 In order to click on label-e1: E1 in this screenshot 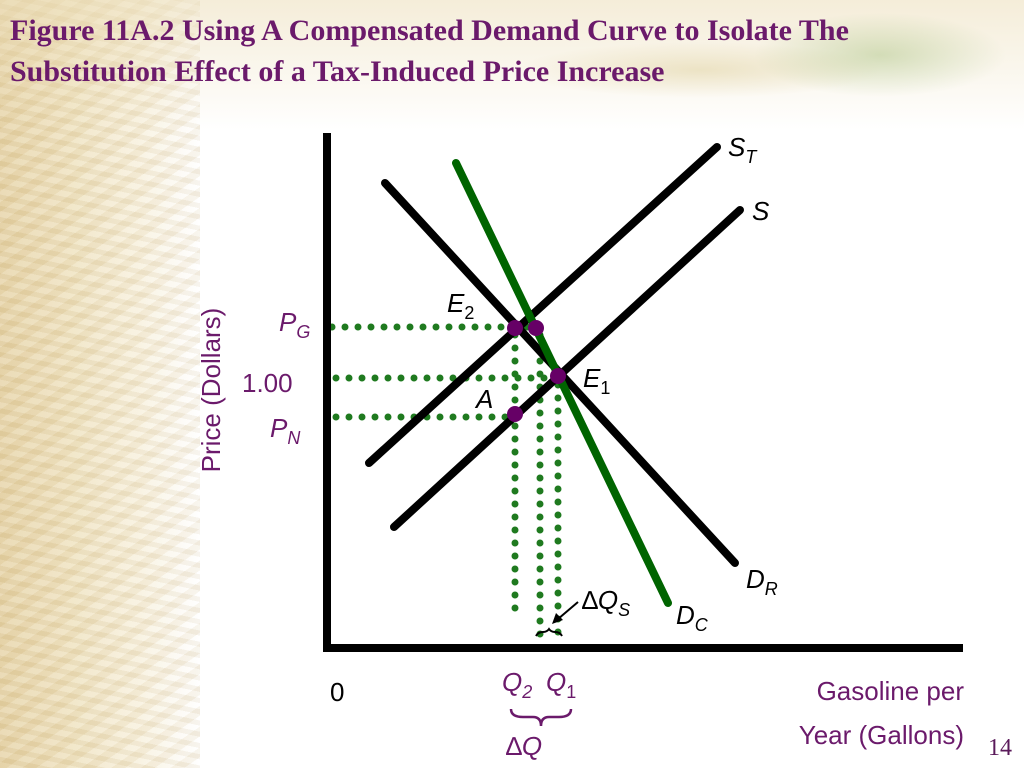, I will do `click(596, 380)`.